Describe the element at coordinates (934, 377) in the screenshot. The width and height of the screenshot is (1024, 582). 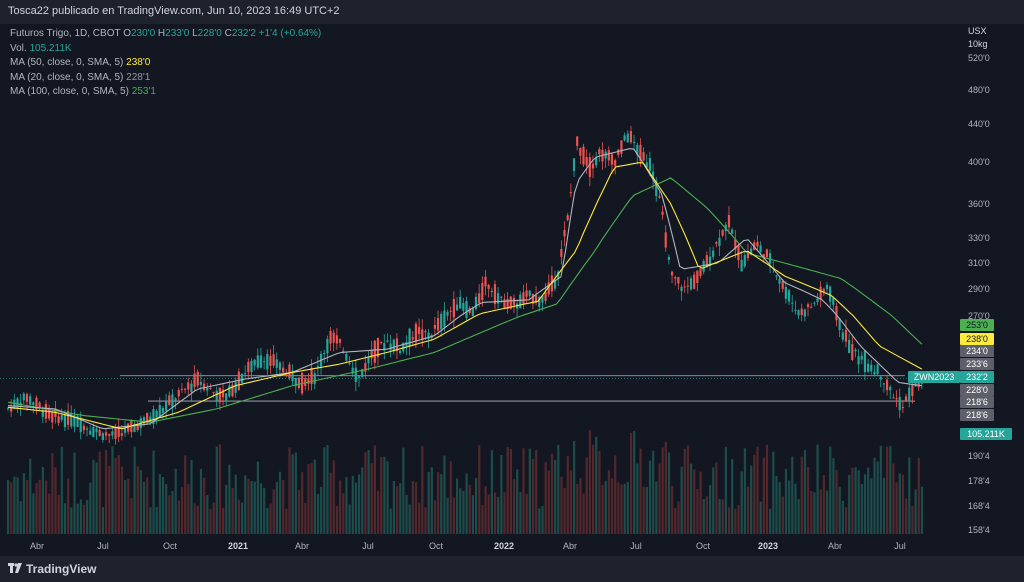
I see `symbol-tag` at that location.